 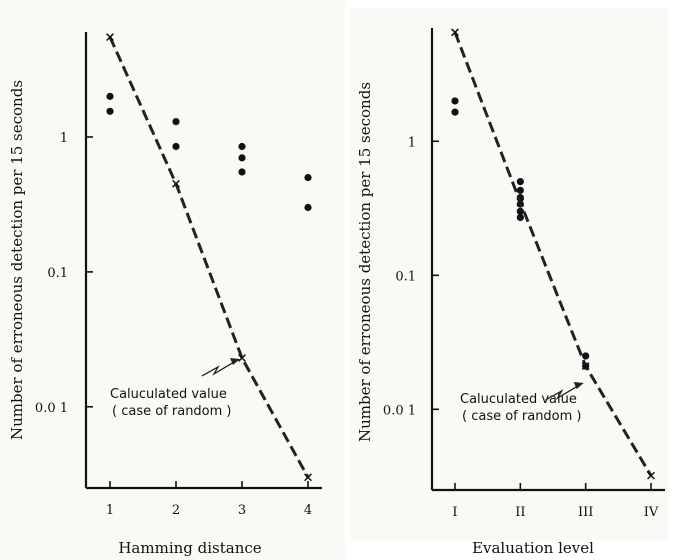 What do you see at coordinates (189, 548) in the screenshot?
I see `x-axis-title: Hamming distance` at bounding box center [189, 548].